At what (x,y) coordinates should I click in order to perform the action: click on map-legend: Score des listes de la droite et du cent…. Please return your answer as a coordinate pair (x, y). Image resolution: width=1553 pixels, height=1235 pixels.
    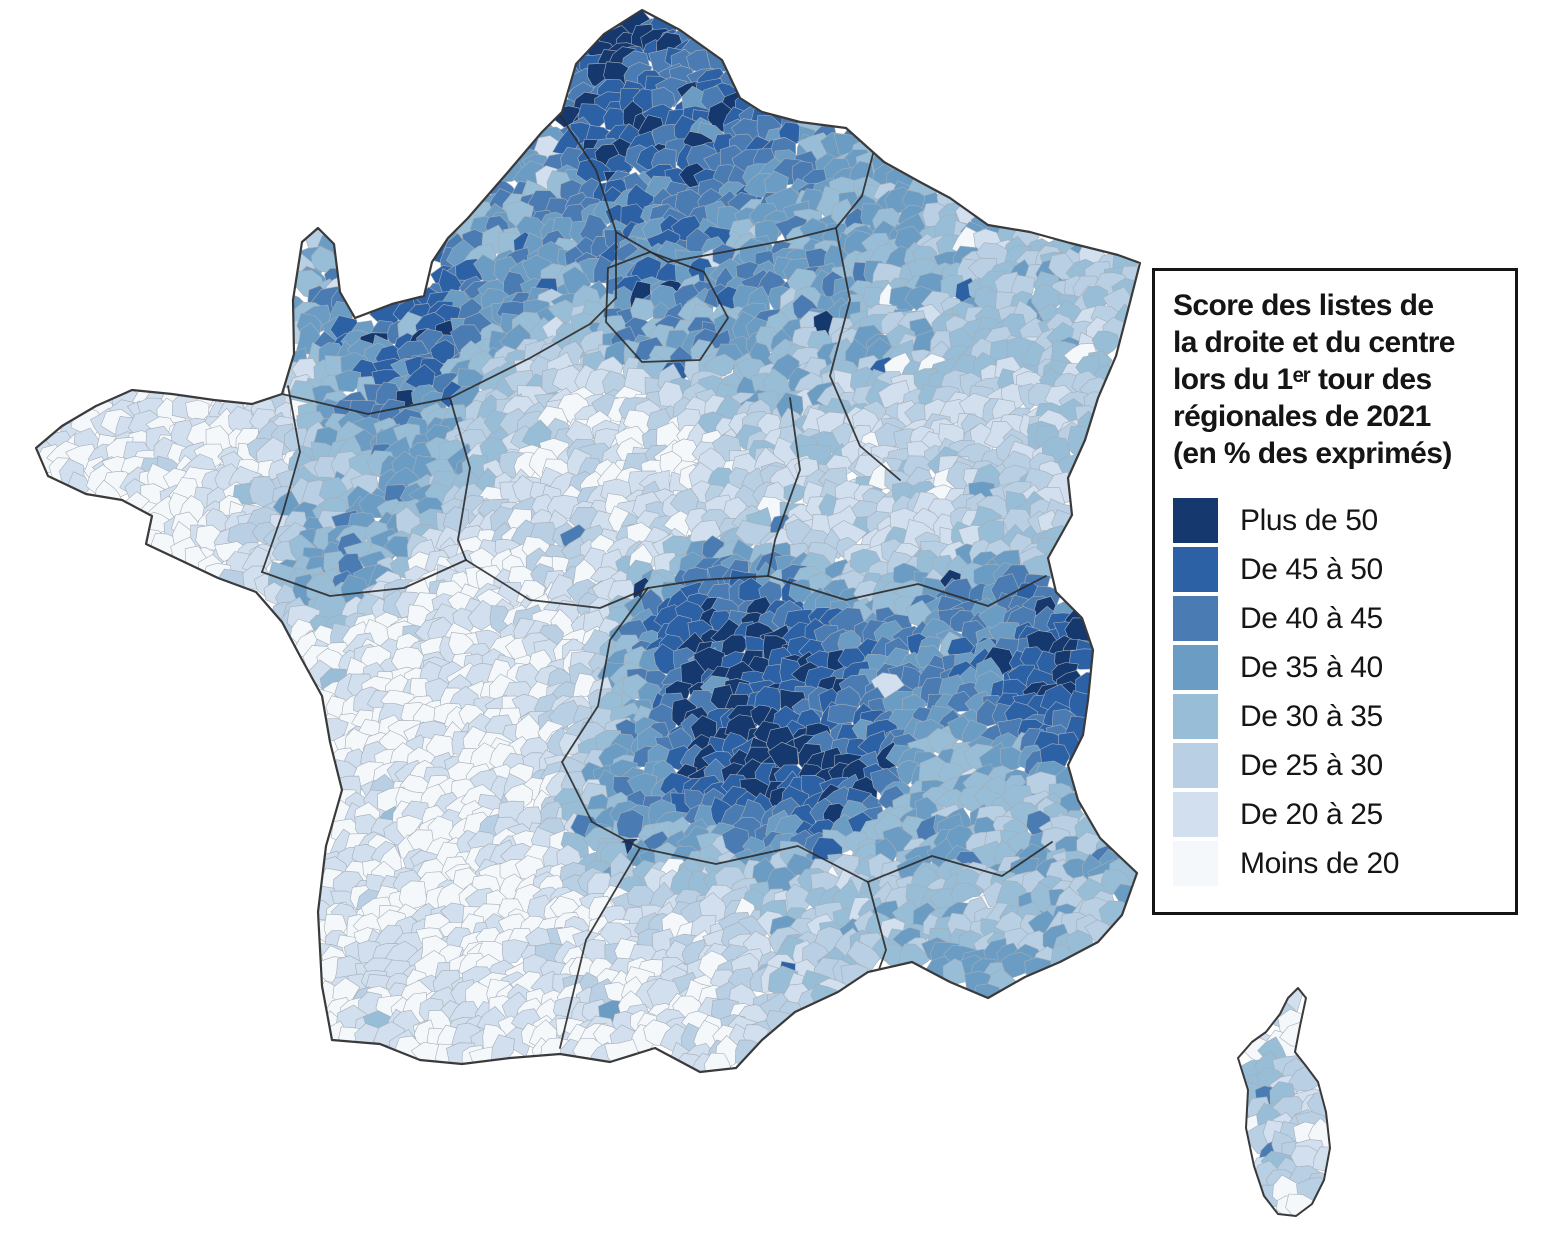
    Looking at the image, I should click on (1335, 591).